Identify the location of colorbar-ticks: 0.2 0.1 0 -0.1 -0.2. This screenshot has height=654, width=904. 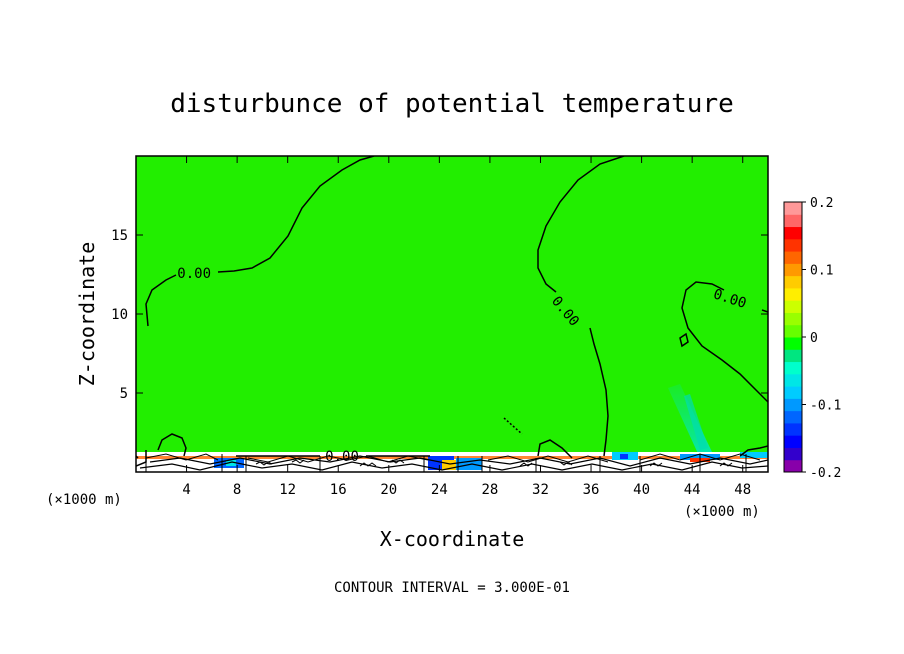
(821, 338).